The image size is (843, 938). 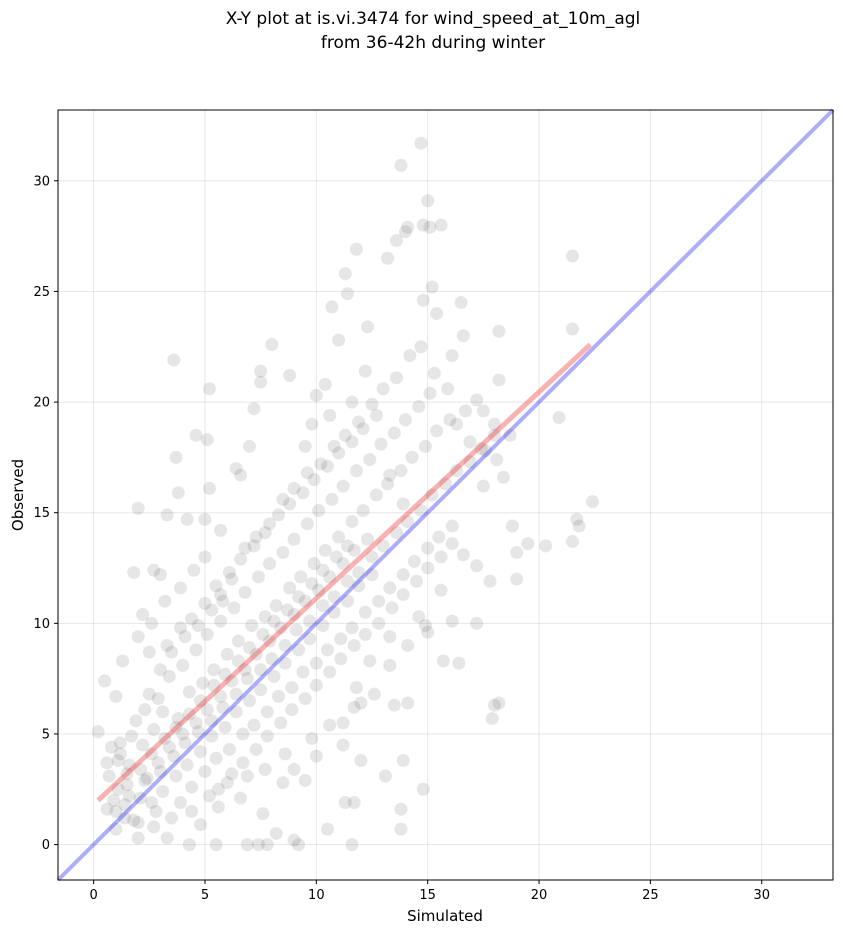 What do you see at coordinates (539, 895) in the screenshot?
I see `x-tick-label: 20` at bounding box center [539, 895].